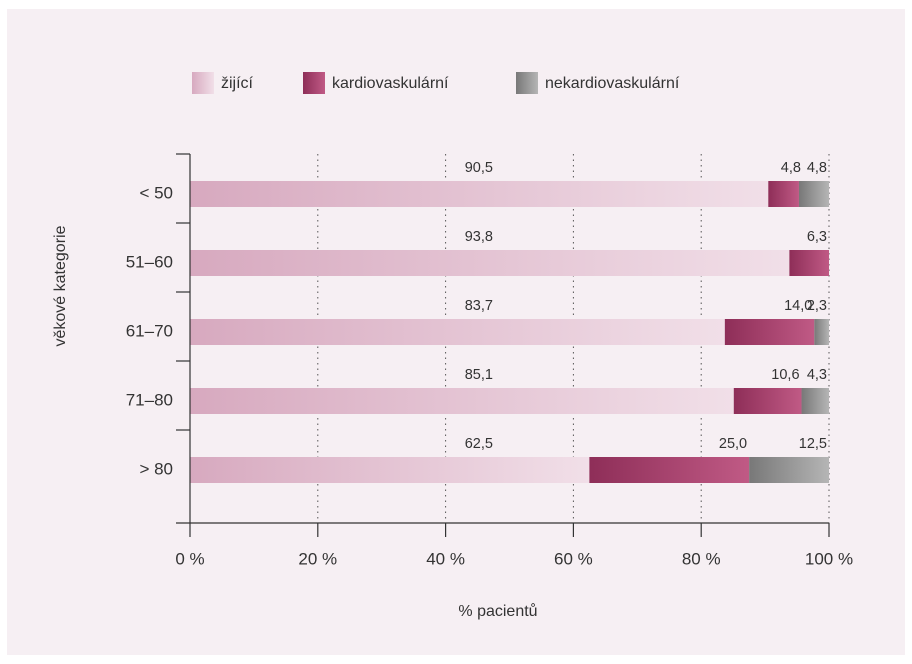  I want to click on x-tick-label: 100 %, so click(829, 558).